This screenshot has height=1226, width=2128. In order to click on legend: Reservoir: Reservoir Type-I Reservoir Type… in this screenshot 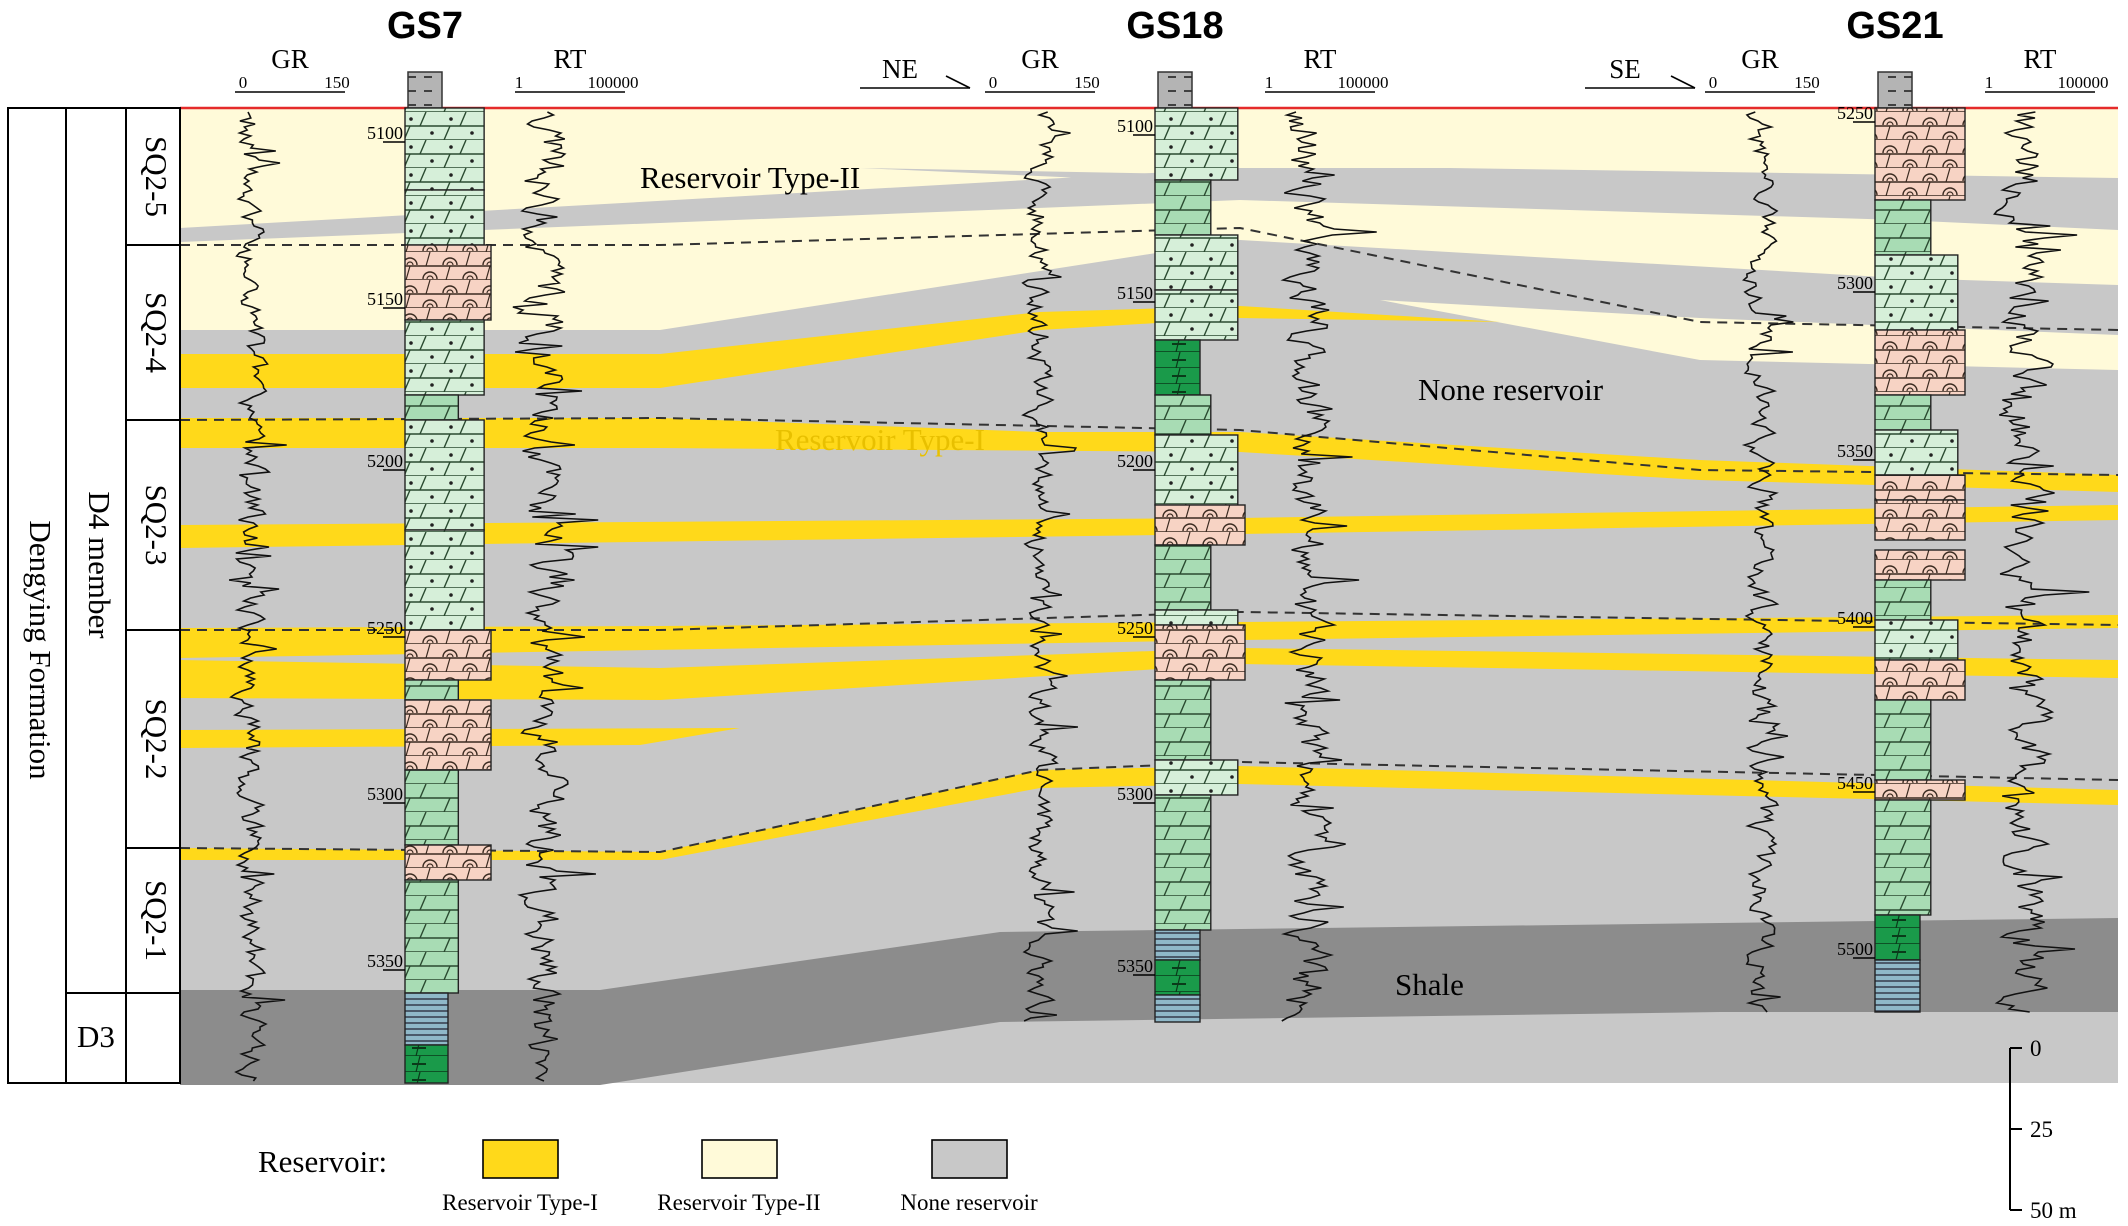, I will do `click(648, 1177)`.